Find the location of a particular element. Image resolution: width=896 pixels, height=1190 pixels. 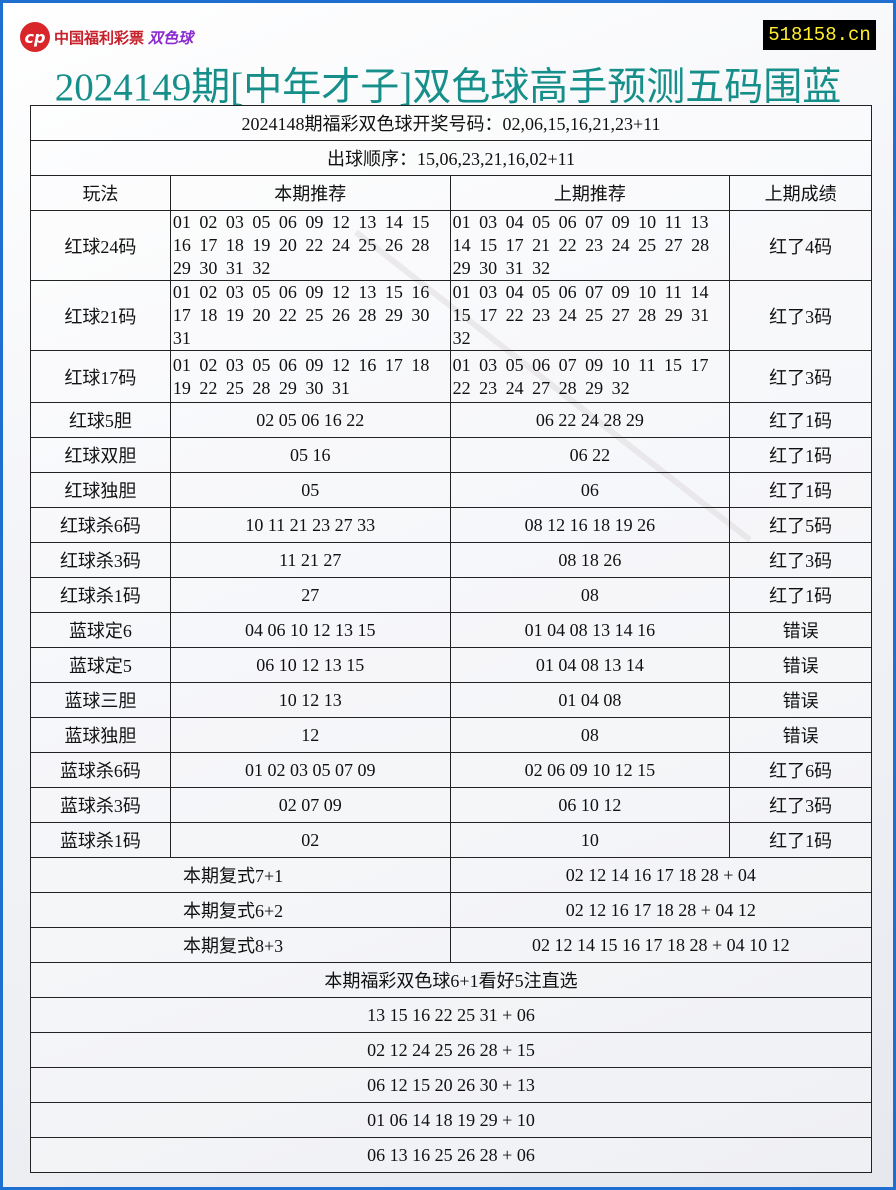

method-cell: 红球杀3码 is located at coordinates (100, 560).